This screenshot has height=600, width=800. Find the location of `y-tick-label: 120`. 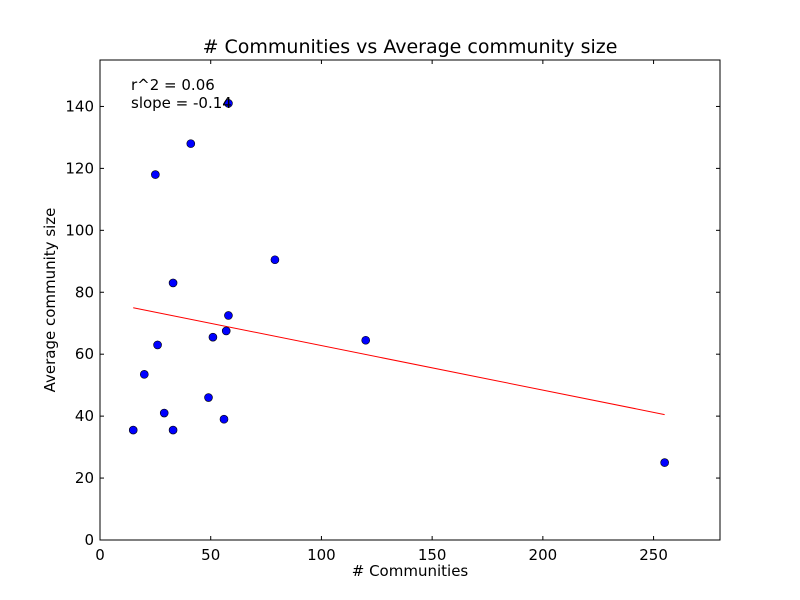

y-tick-label: 120 is located at coordinates (79, 168).